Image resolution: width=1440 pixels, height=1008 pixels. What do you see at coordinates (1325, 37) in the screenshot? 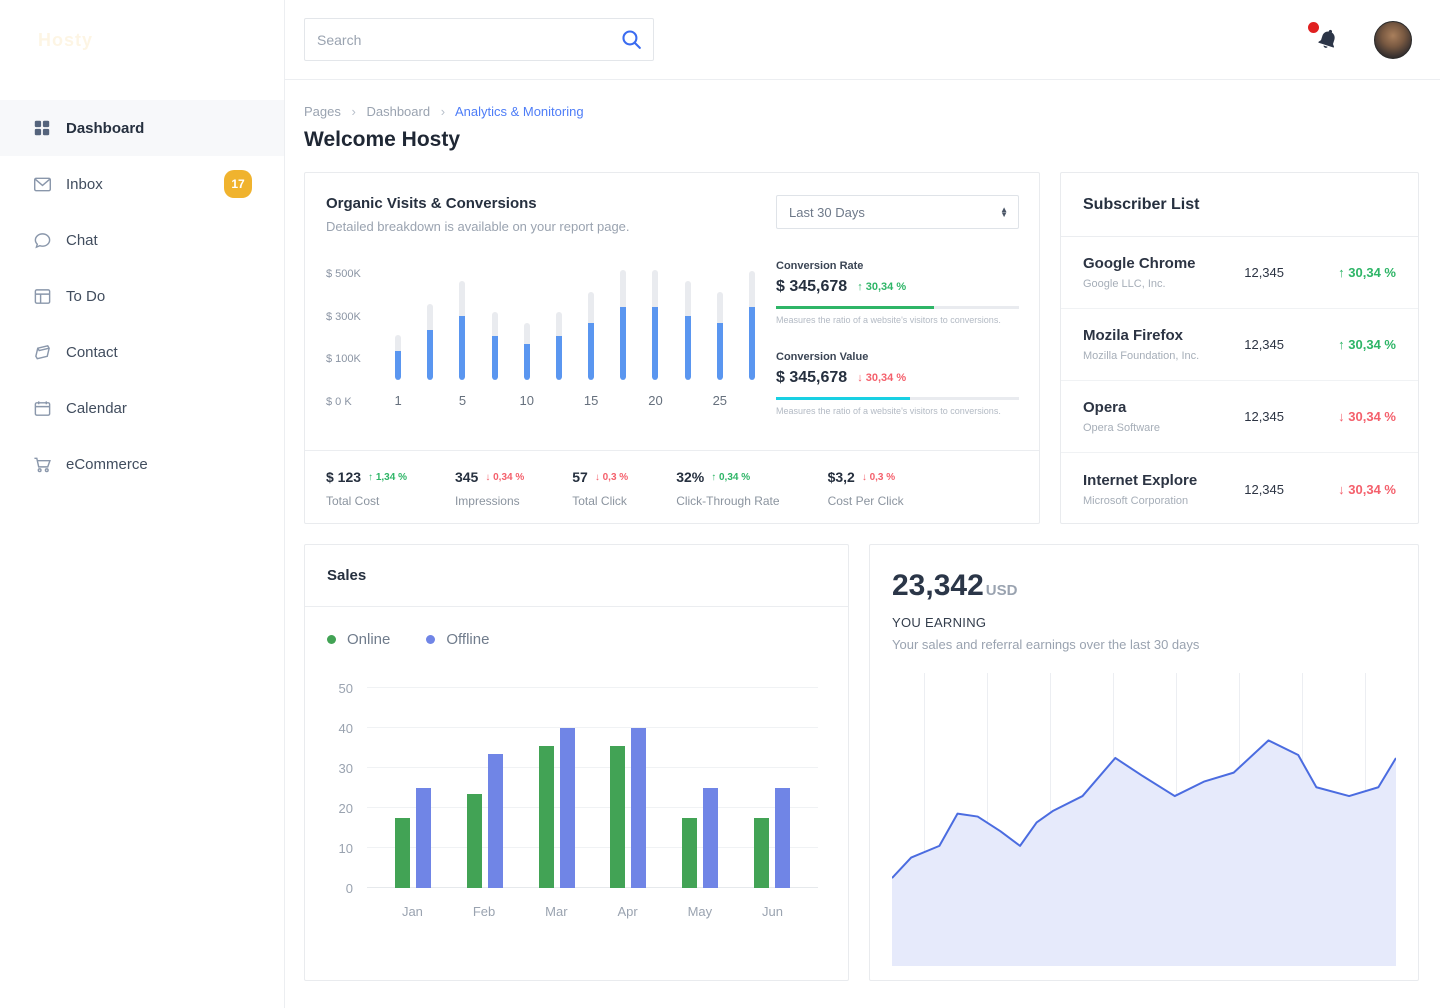
I see `notification-bell-icon` at bounding box center [1325, 37].